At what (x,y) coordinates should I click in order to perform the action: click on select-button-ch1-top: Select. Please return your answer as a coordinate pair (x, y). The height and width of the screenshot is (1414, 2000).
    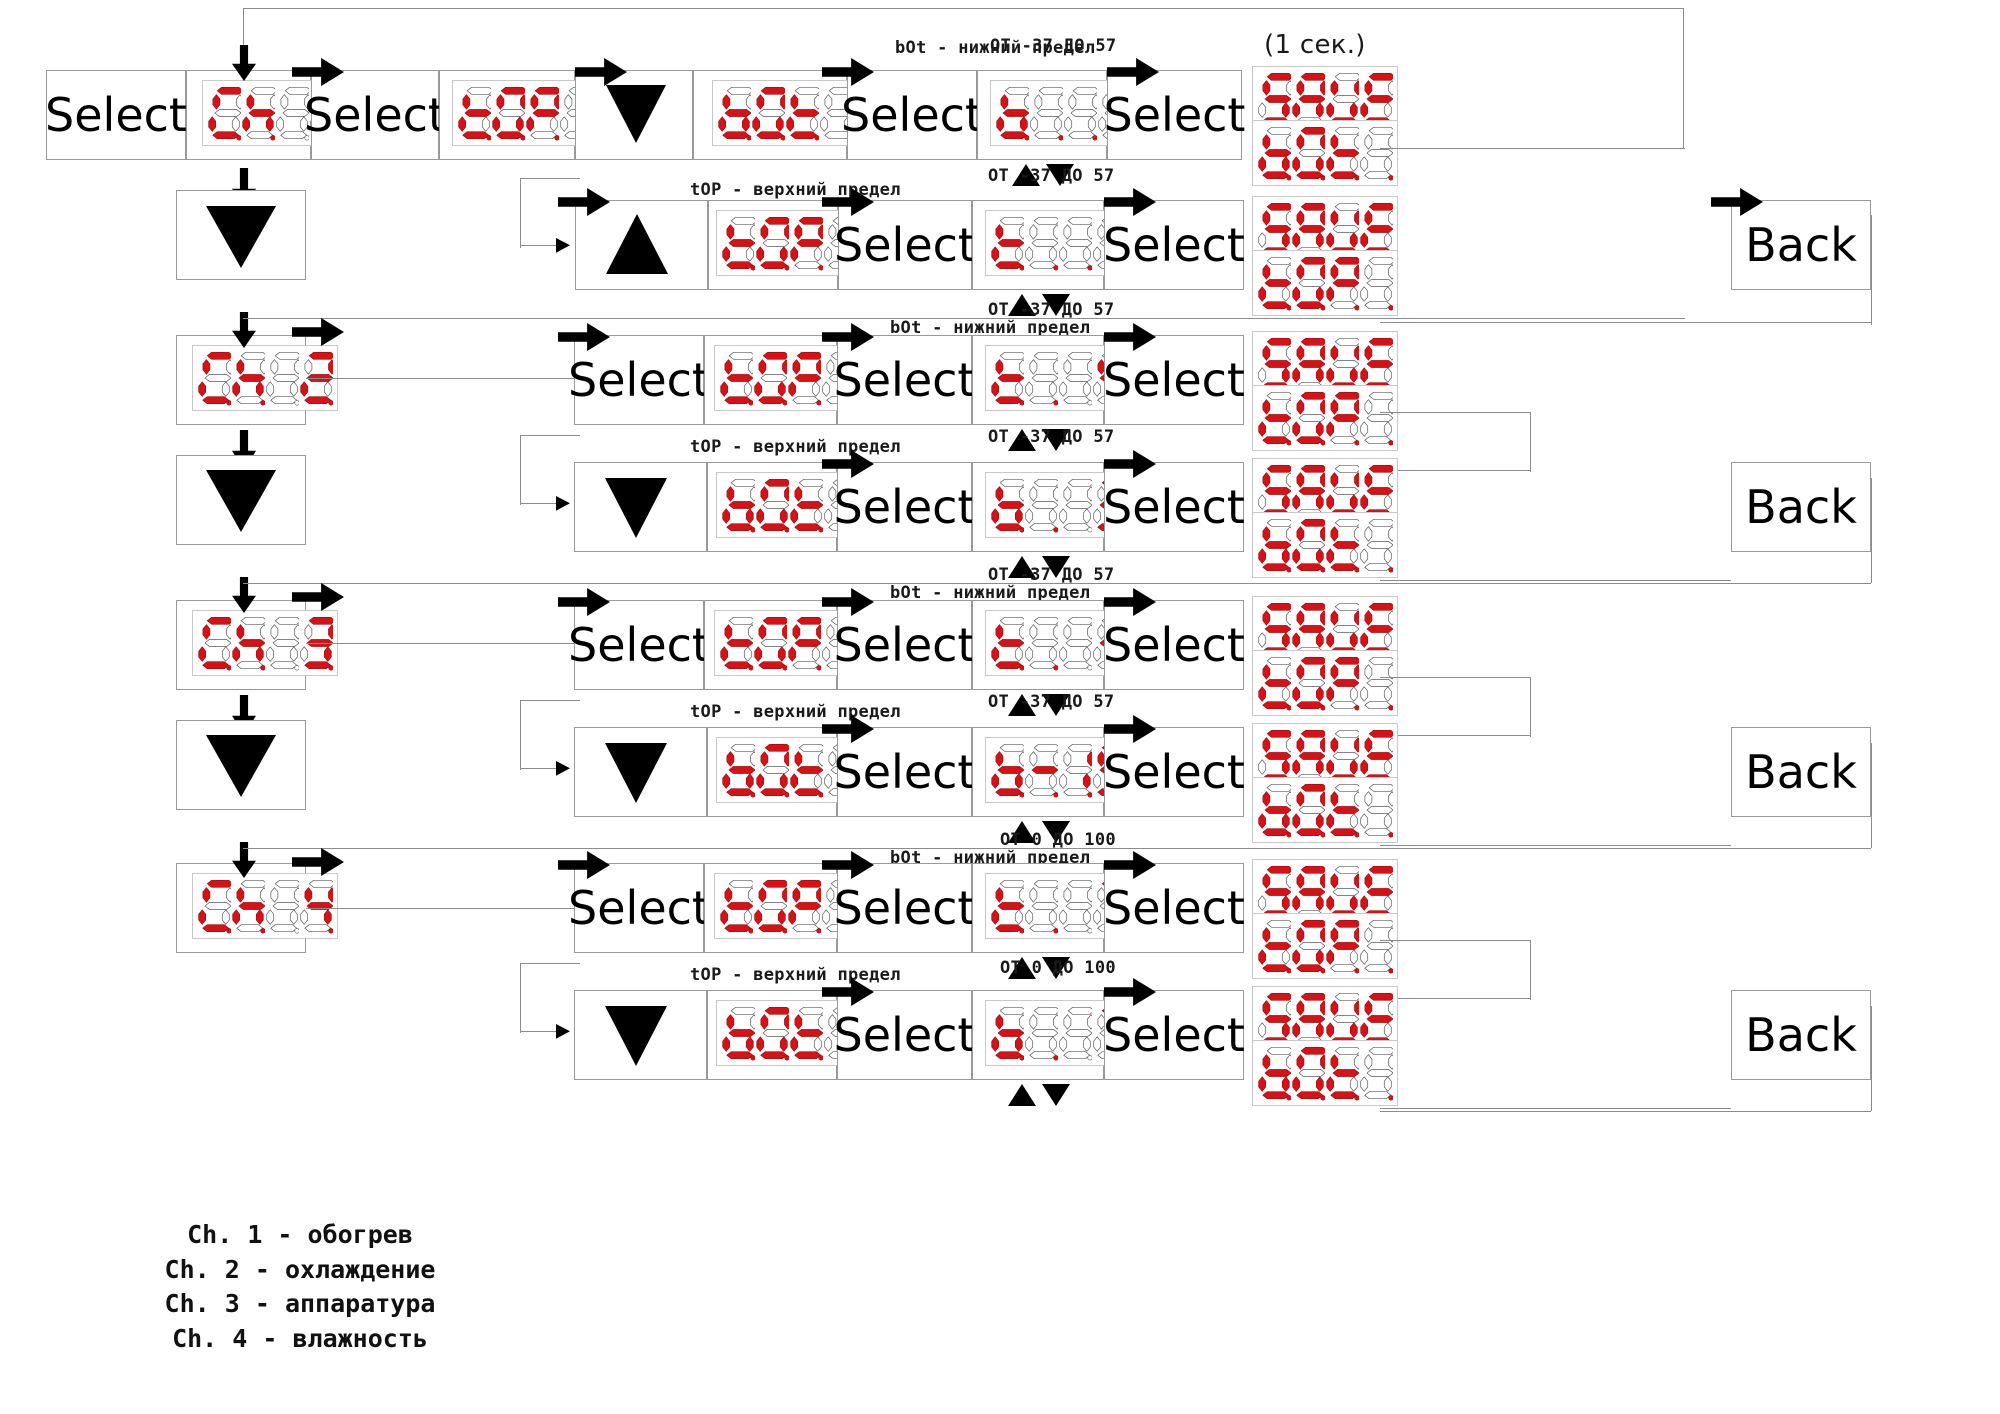
    Looking at the image, I should click on (905, 245).